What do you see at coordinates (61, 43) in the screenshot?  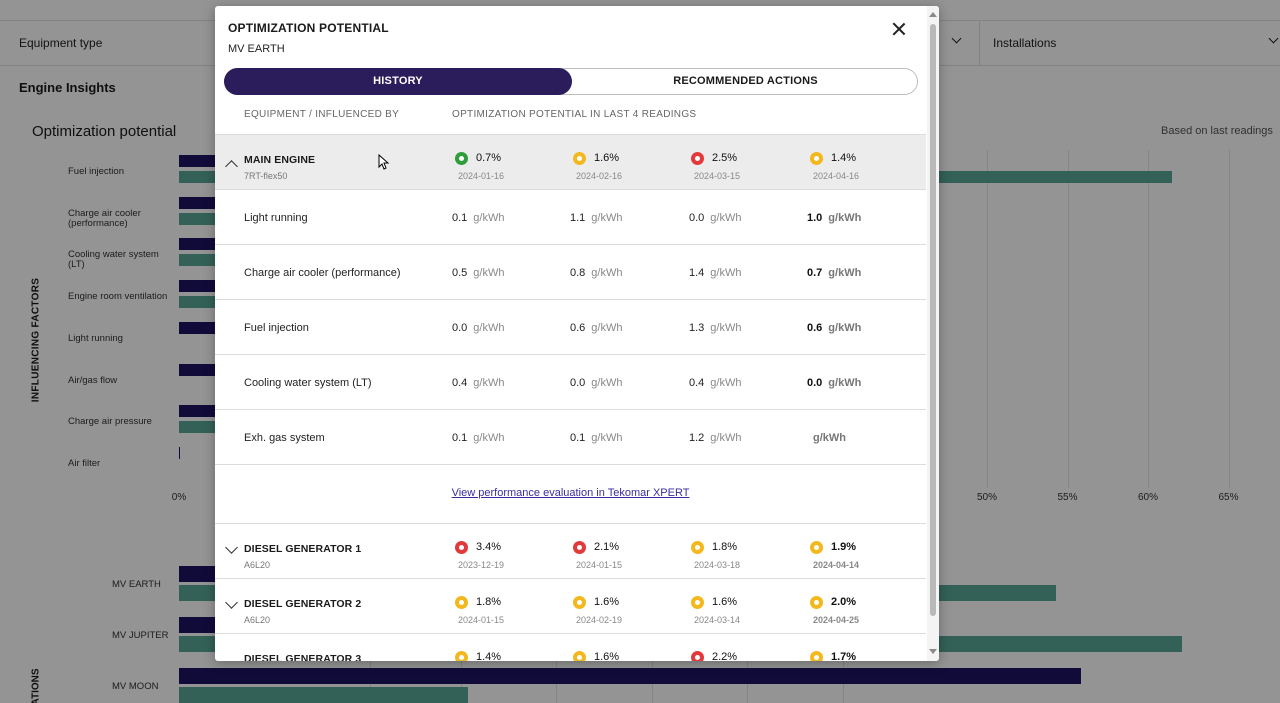 I see `equipment-type-label: Equipment type` at bounding box center [61, 43].